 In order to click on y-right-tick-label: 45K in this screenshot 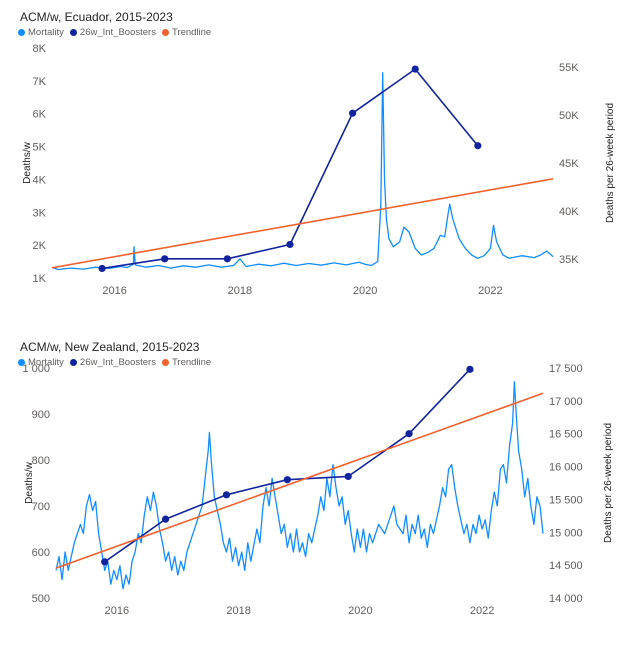, I will do `click(569, 164)`.